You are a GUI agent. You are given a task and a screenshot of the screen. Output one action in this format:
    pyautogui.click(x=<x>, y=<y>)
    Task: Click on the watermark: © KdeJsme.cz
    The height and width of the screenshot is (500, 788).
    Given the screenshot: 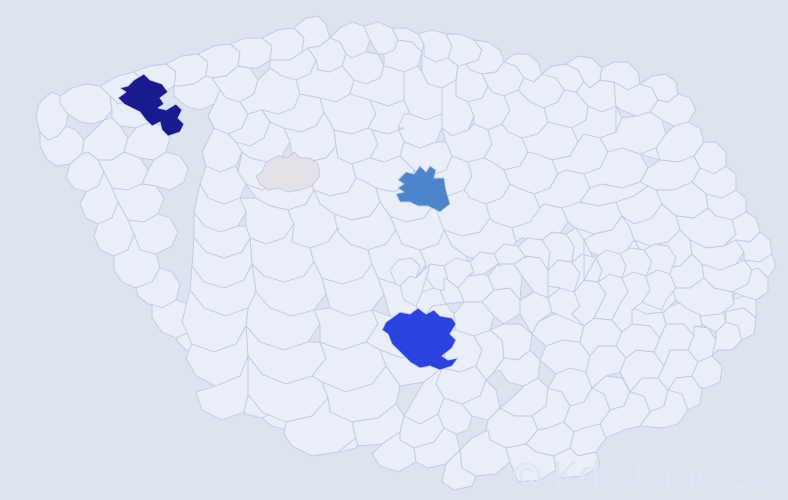 What is the action you would take?
    pyautogui.click(x=641, y=476)
    